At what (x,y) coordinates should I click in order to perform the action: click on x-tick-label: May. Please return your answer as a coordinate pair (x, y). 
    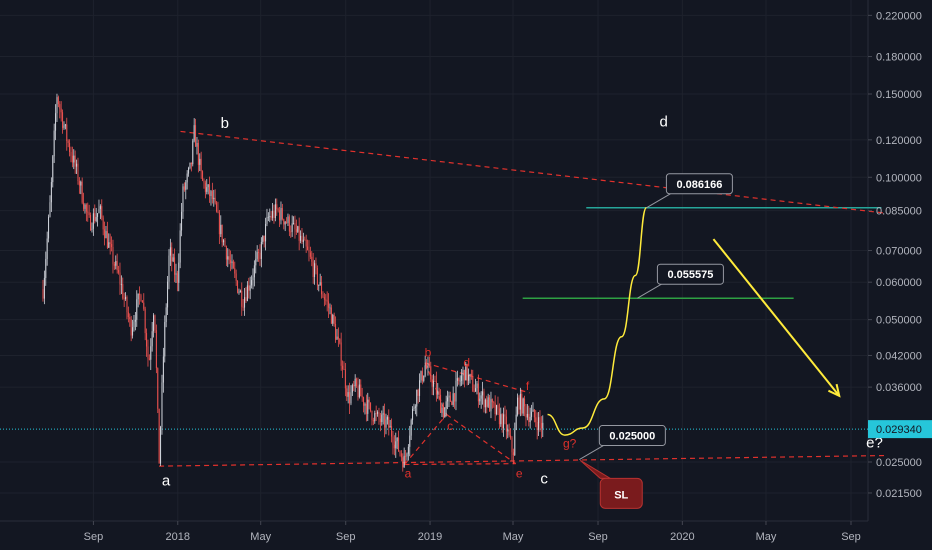
    Looking at the image, I should click on (513, 537).